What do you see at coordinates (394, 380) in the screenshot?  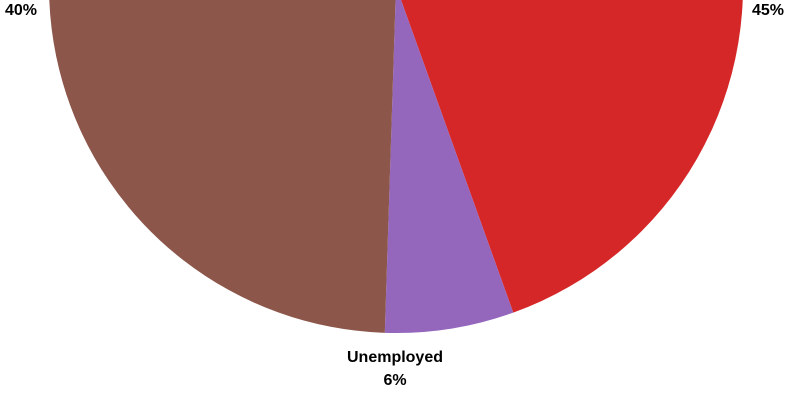 I see `slice-percent-label-1: 6%` at bounding box center [394, 380].